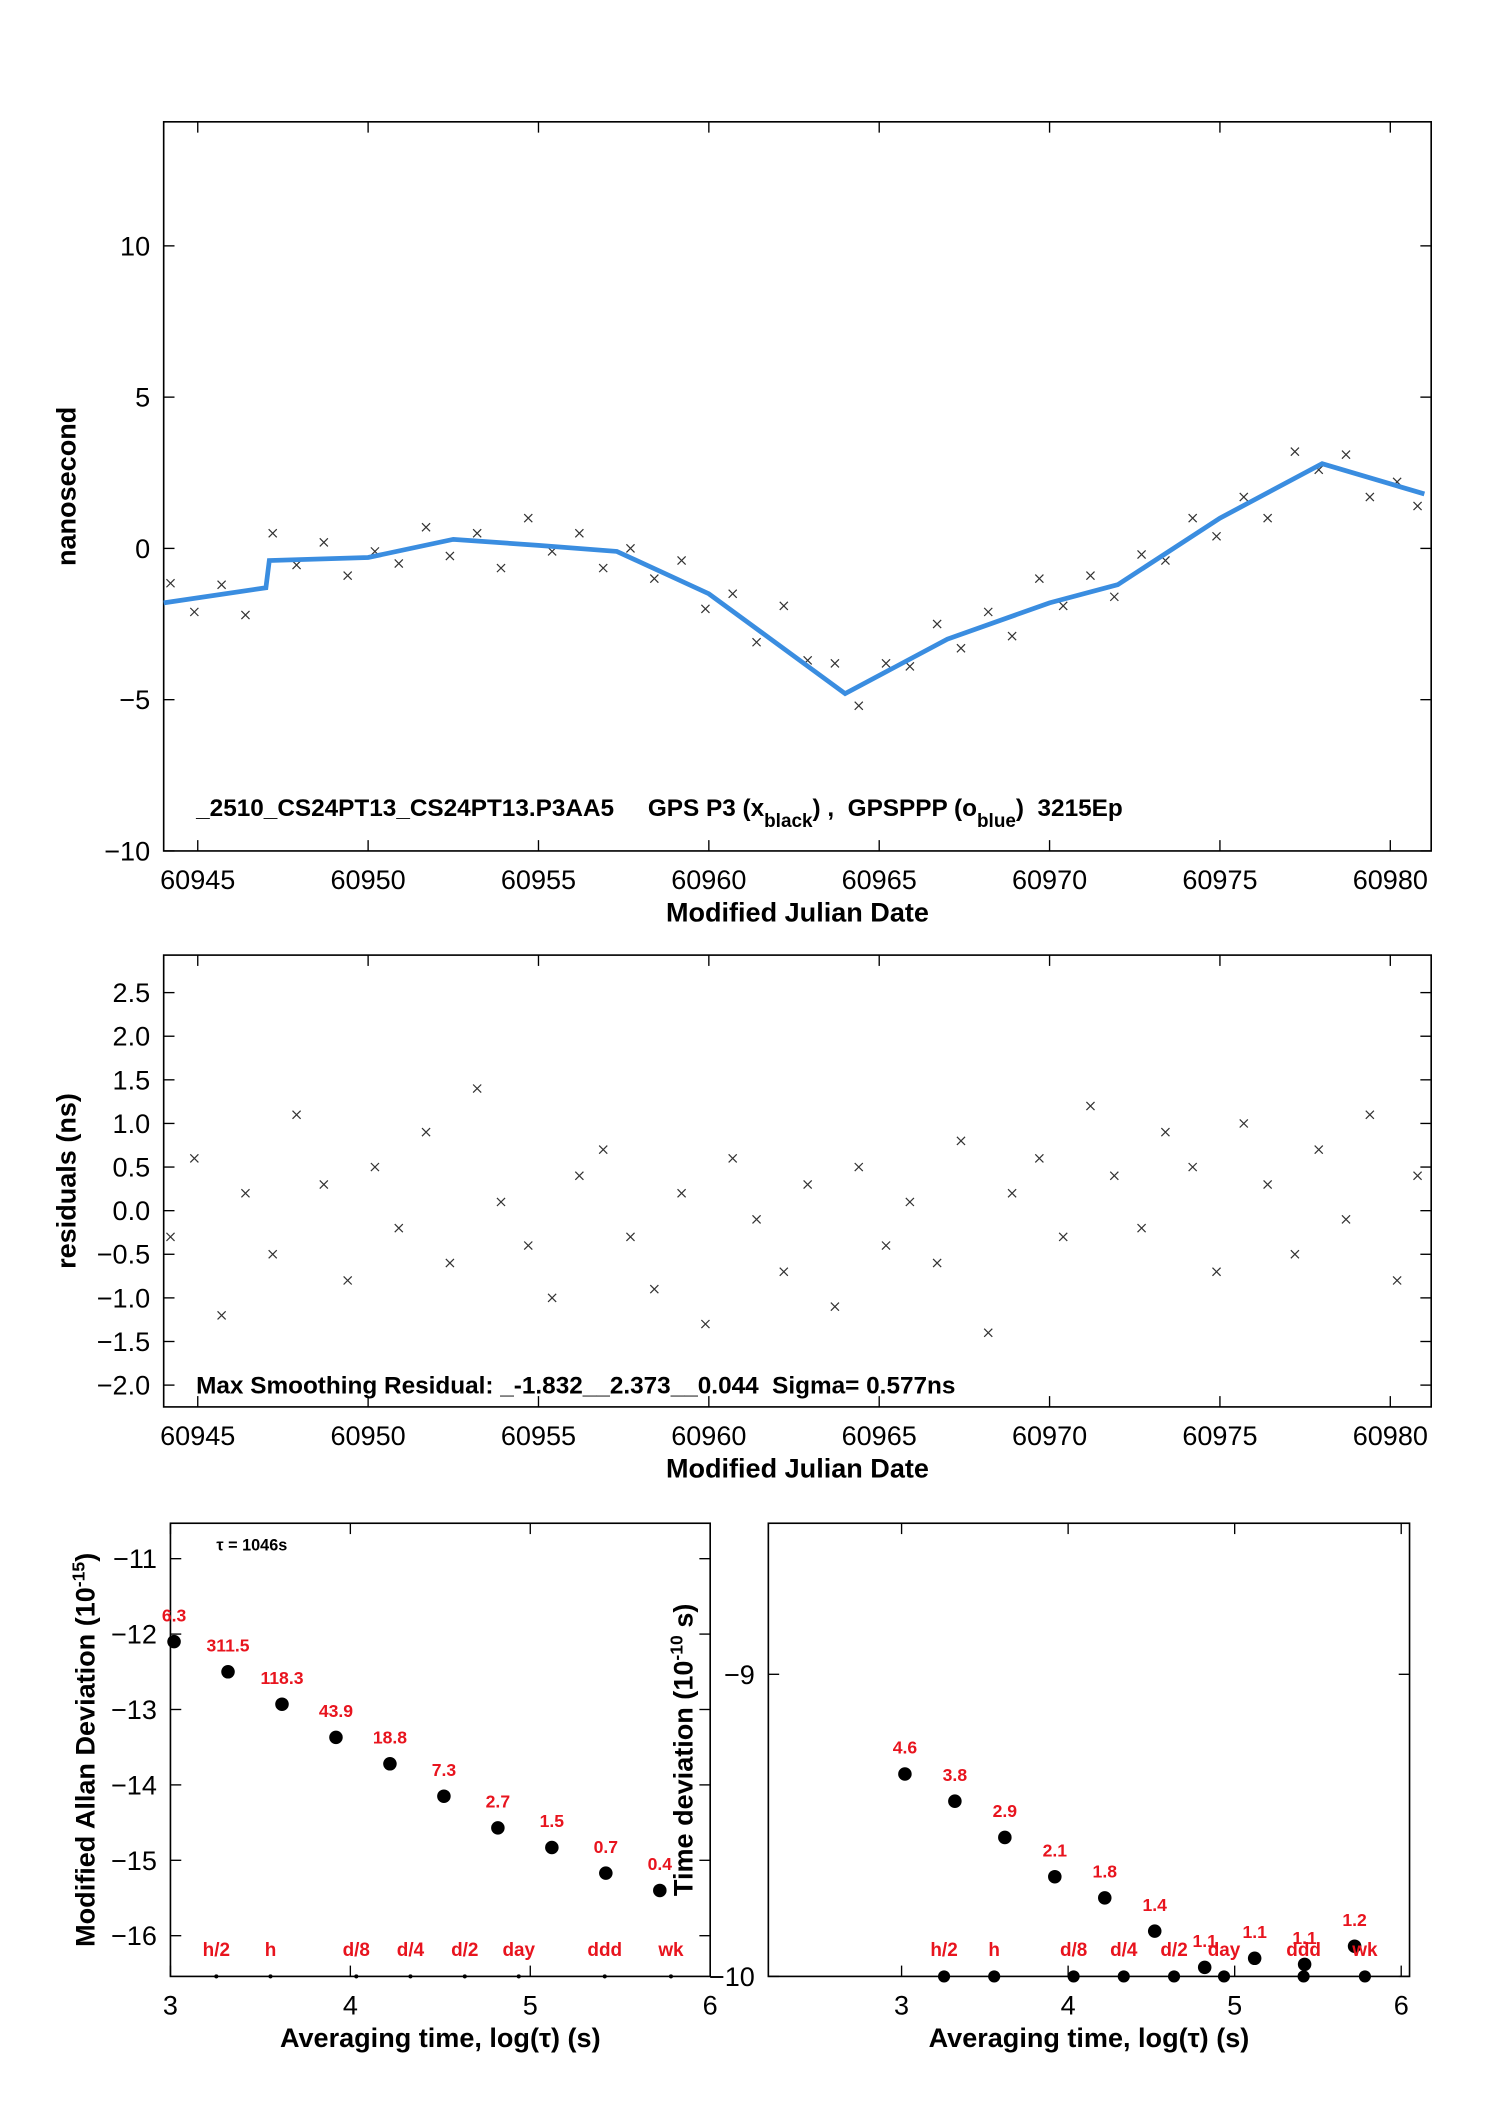 Image resolution: width=1488 pixels, height=2105 pixels. I want to click on y-axis-label-part: s), so click(684, 1620).